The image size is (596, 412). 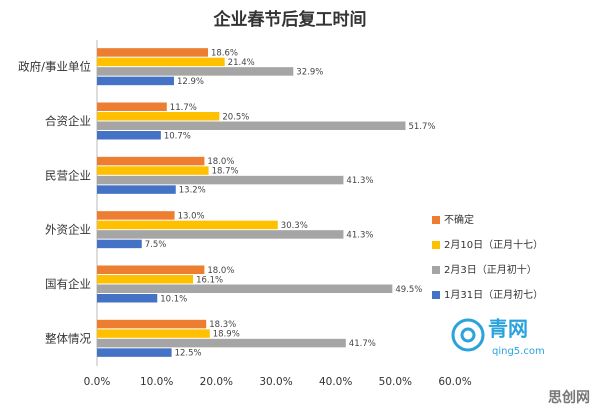 What do you see at coordinates (68, 338) in the screenshot?
I see `y-tick-label: 整体情况` at bounding box center [68, 338].